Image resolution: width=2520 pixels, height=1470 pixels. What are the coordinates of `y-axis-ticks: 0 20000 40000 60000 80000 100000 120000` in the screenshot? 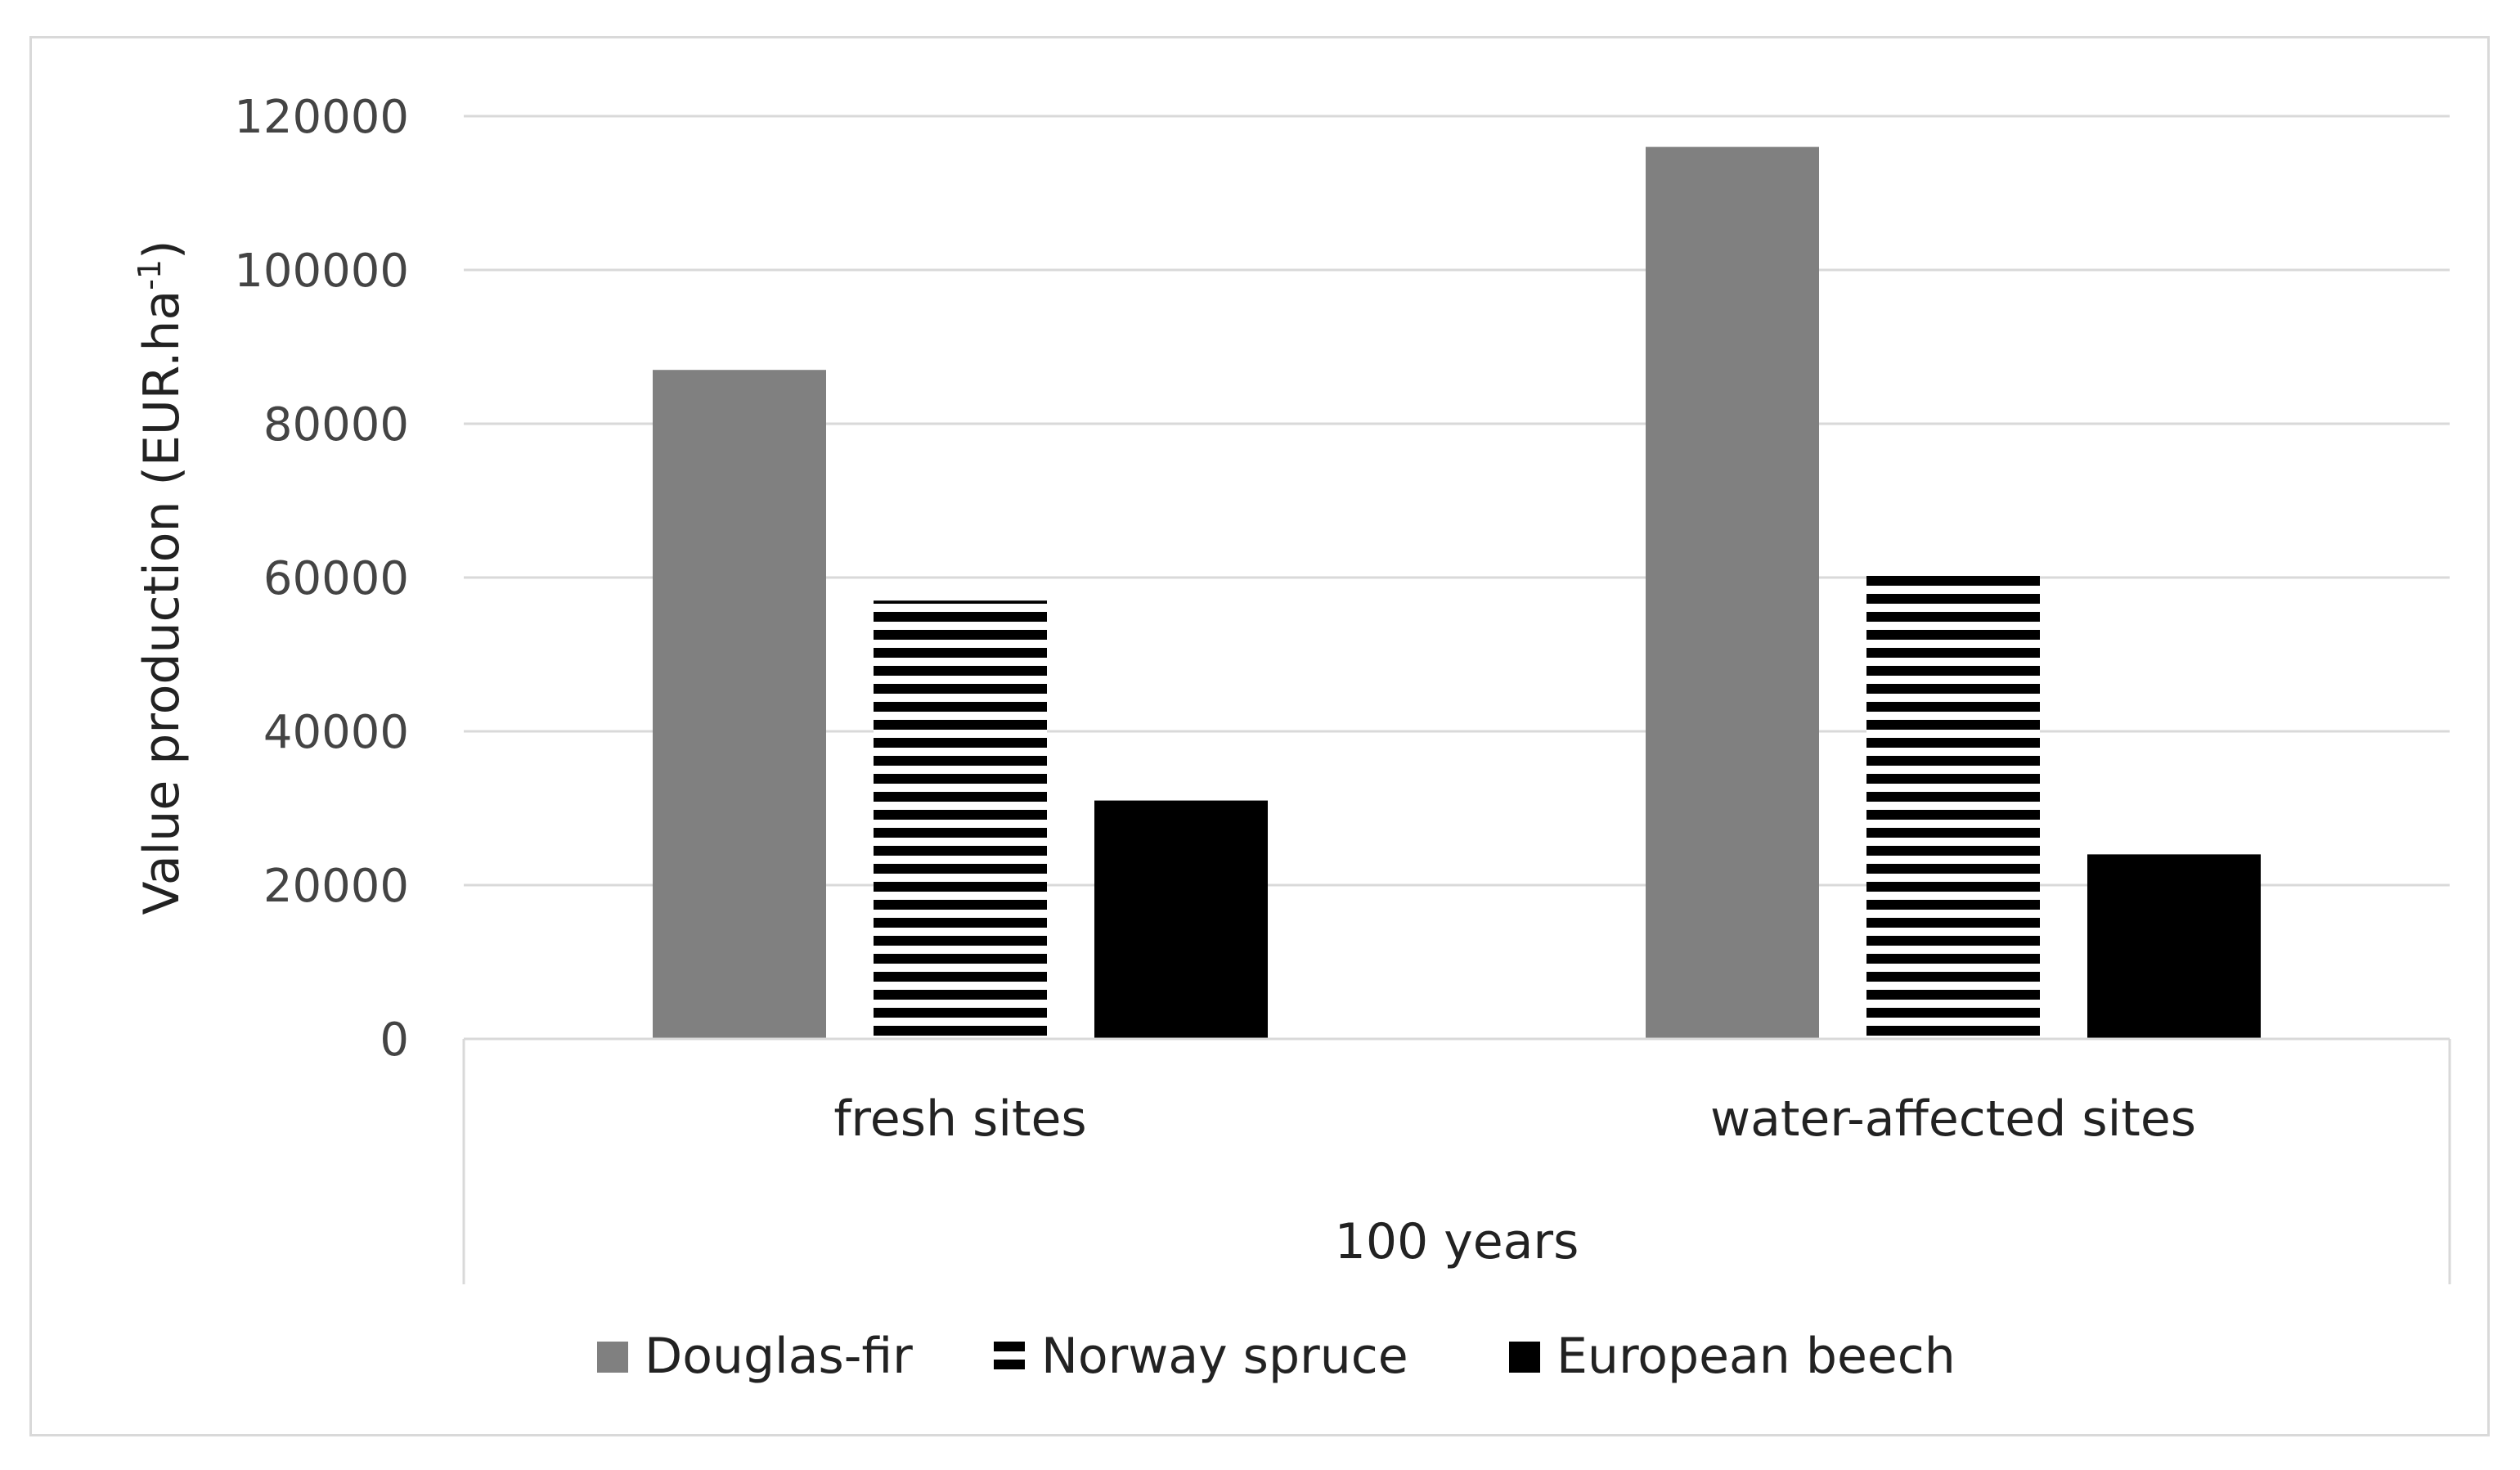 It's located at (321, 579).